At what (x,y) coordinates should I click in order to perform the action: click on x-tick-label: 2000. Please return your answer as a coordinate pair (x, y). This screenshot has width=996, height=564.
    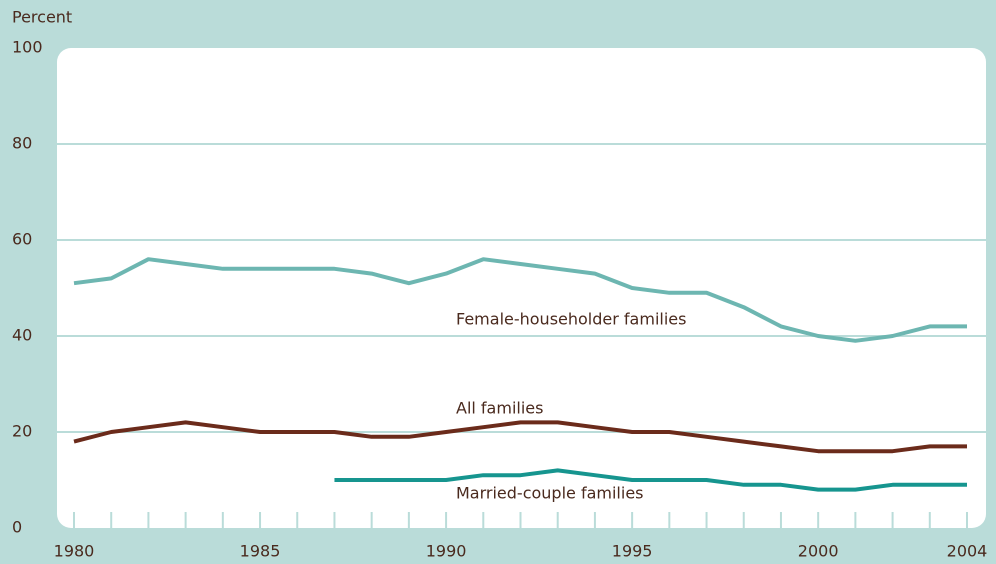
    Looking at the image, I should click on (818, 551).